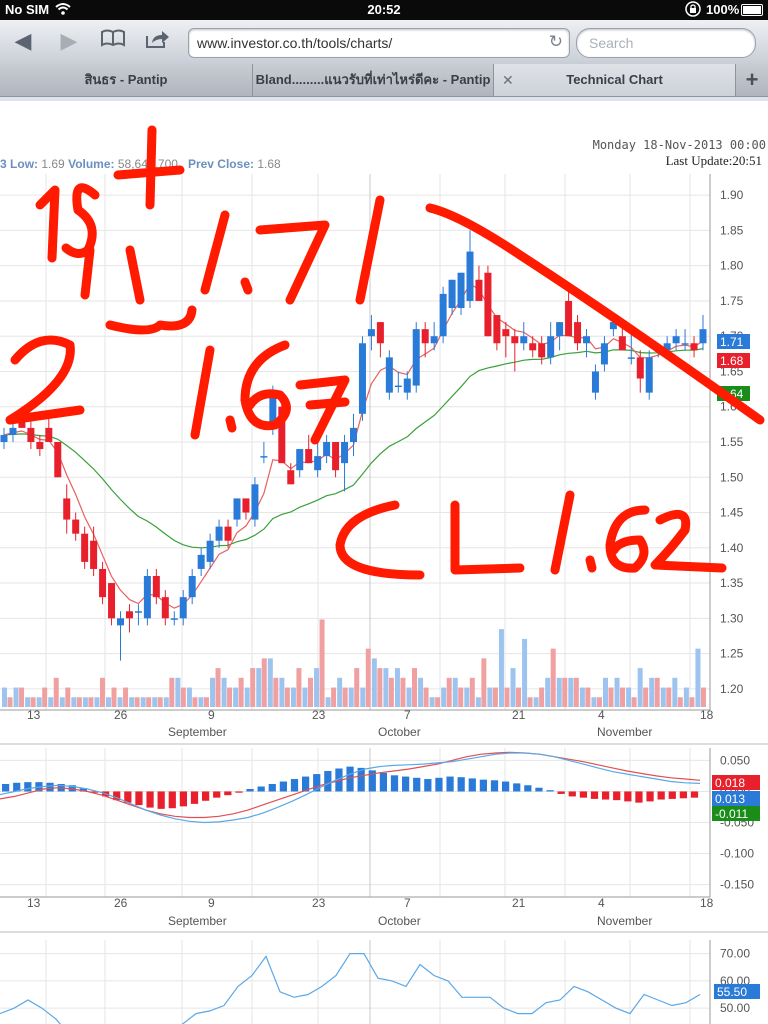 This screenshot has height=1024, width=768. Describe the element at coordinates (23, 40) in the screenshot. I see `back-button: ◀` at that location.